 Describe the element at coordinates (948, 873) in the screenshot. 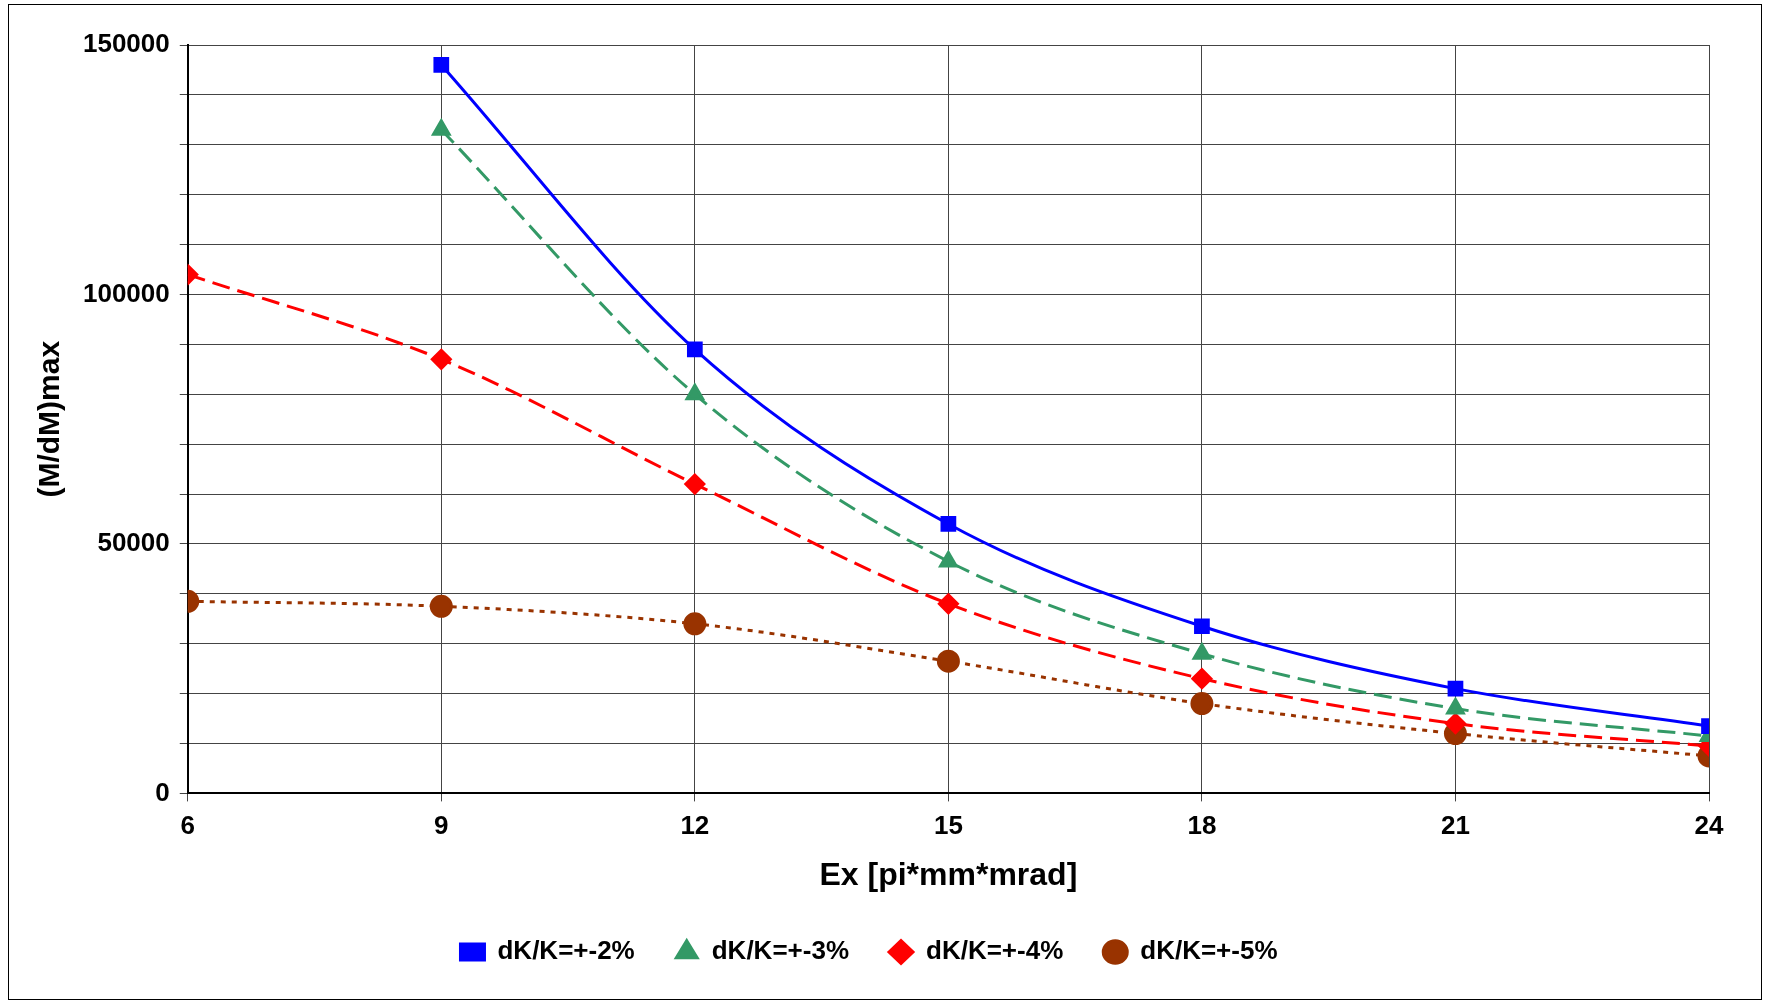

I see `x-axis-title: Ex [pi*mm*mrad]` at that location.